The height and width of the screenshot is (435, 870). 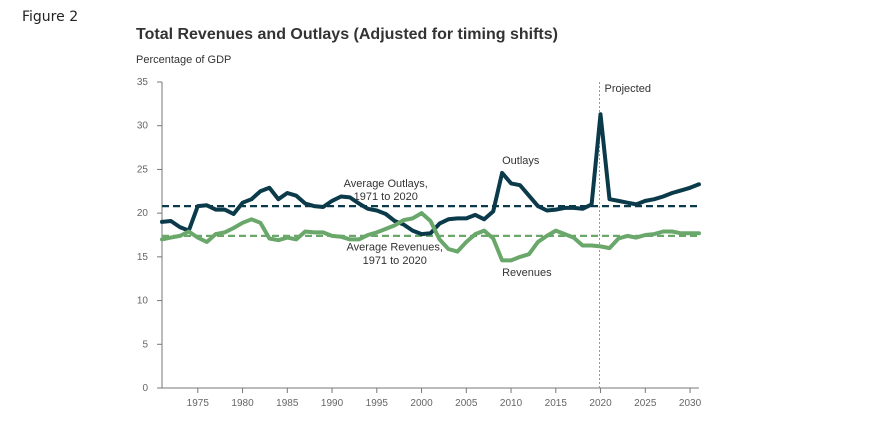 What do you see at coordinates (377, 403) in the screenshot?
I see `x-tick-label: 1995` at bounding box center [377, 403].